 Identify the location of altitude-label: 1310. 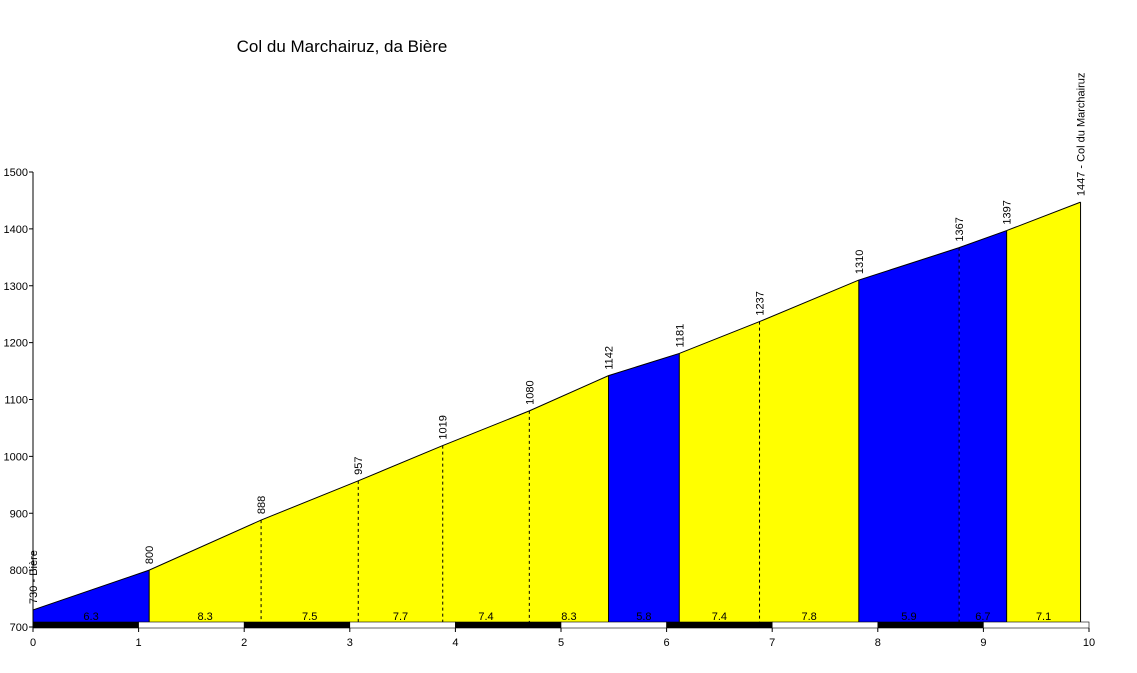
(860, 262).